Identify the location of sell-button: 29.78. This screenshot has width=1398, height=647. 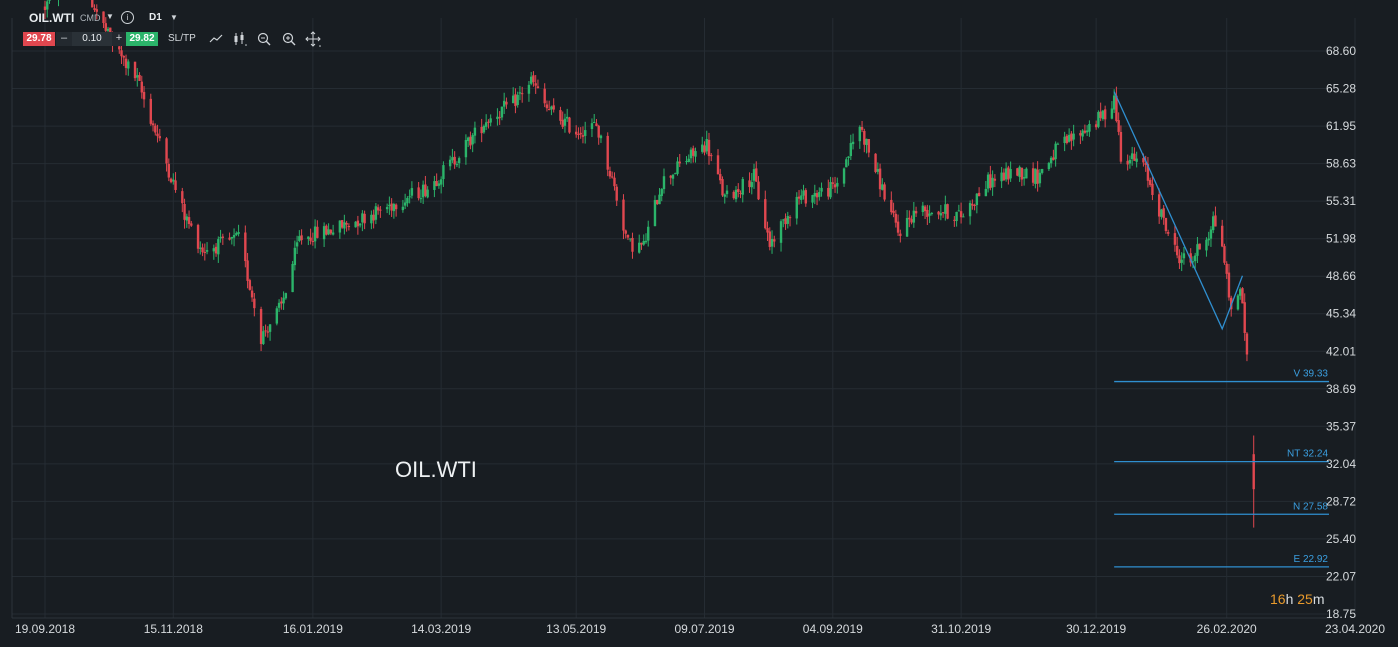
(39, 39).